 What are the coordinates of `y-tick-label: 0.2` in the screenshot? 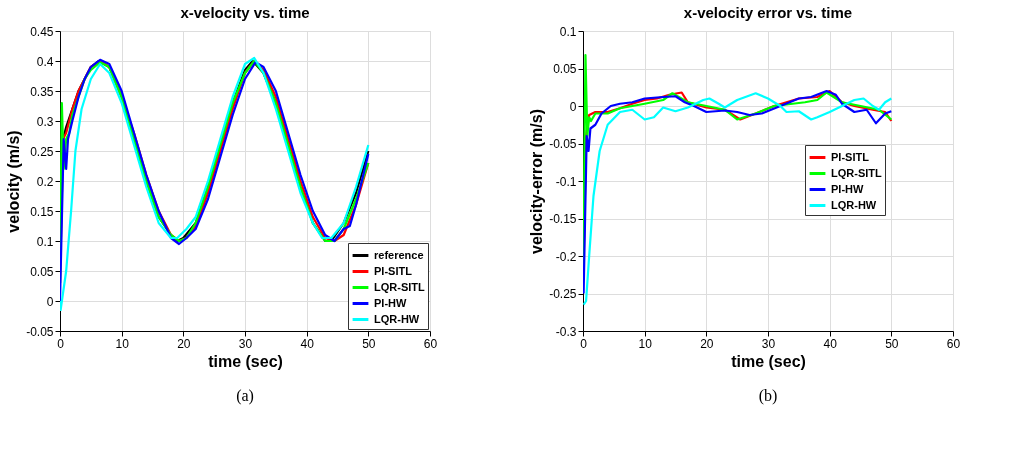 It's located at (45, 181).